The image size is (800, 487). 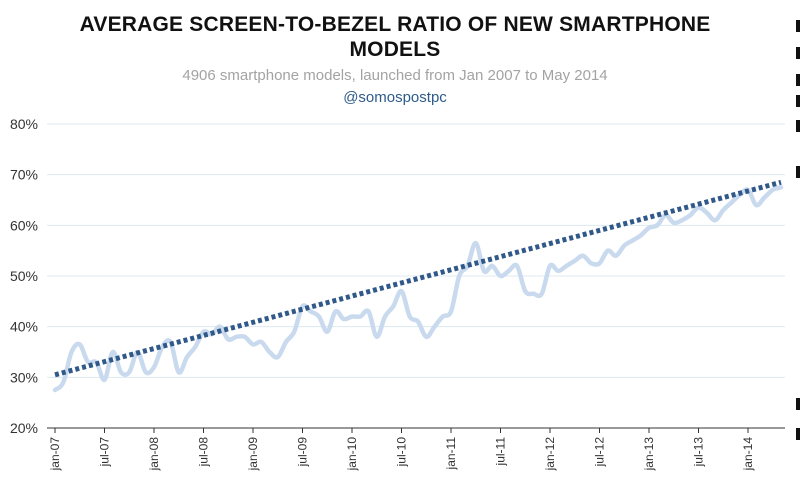 What do you see at coordinates (395, 97) in the screenshot?
I see `source-handle: @somospostpc` at bounding box center [395, 97].